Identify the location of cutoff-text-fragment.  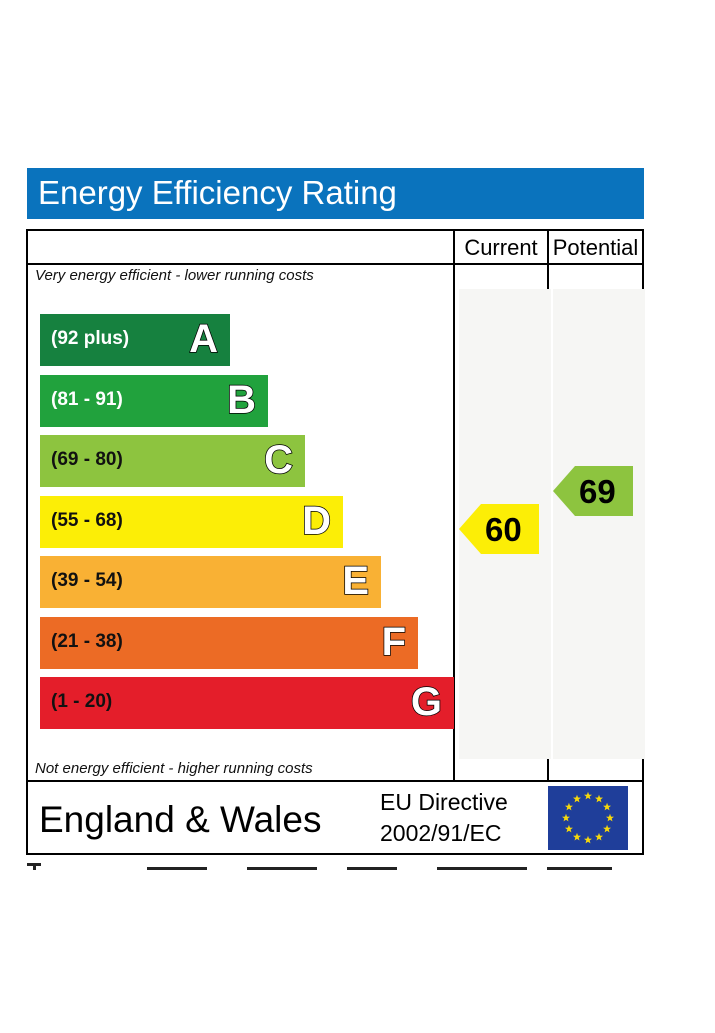
(322, 865).